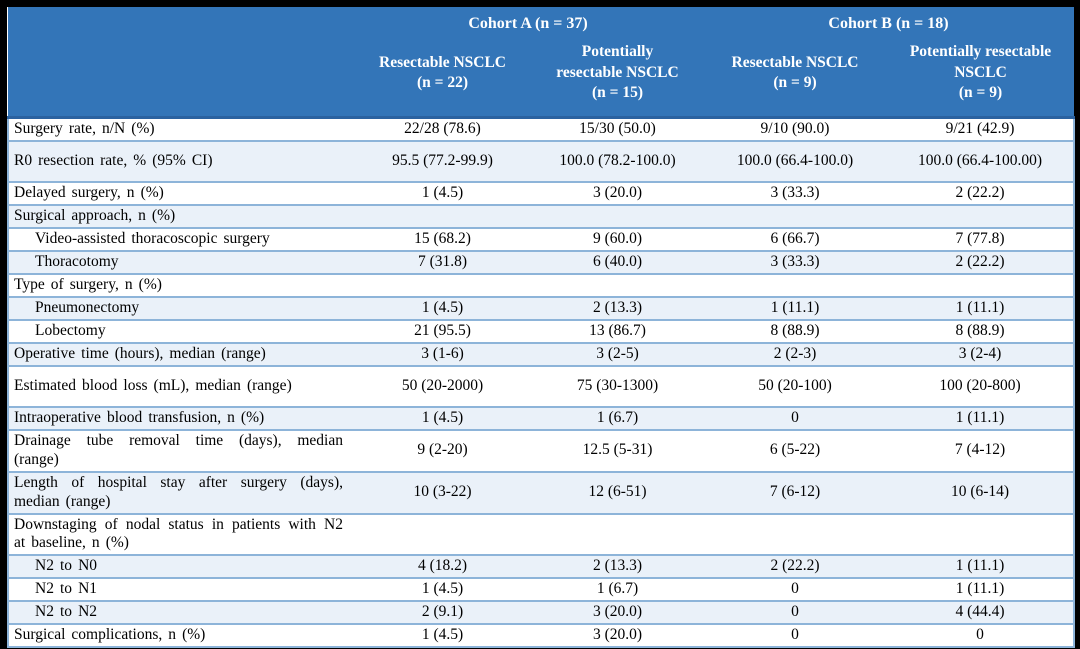 The image size is (1080, 649). What do you see at coordinates (442, 451) in the screenshot?
I see `cell-value: 9 (2-20)` at bounding box center [442, 451].